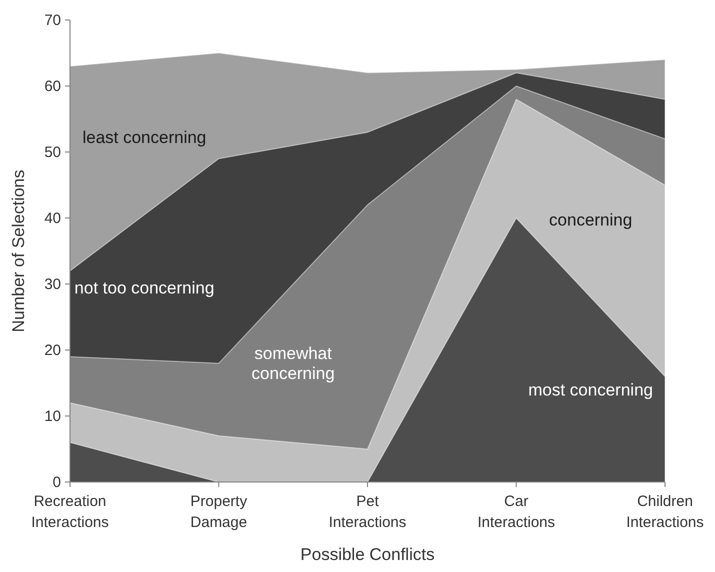 The height and width of the screenshot is (572, 715). I want to click on y-tick-label: 40, so click(52, 218).